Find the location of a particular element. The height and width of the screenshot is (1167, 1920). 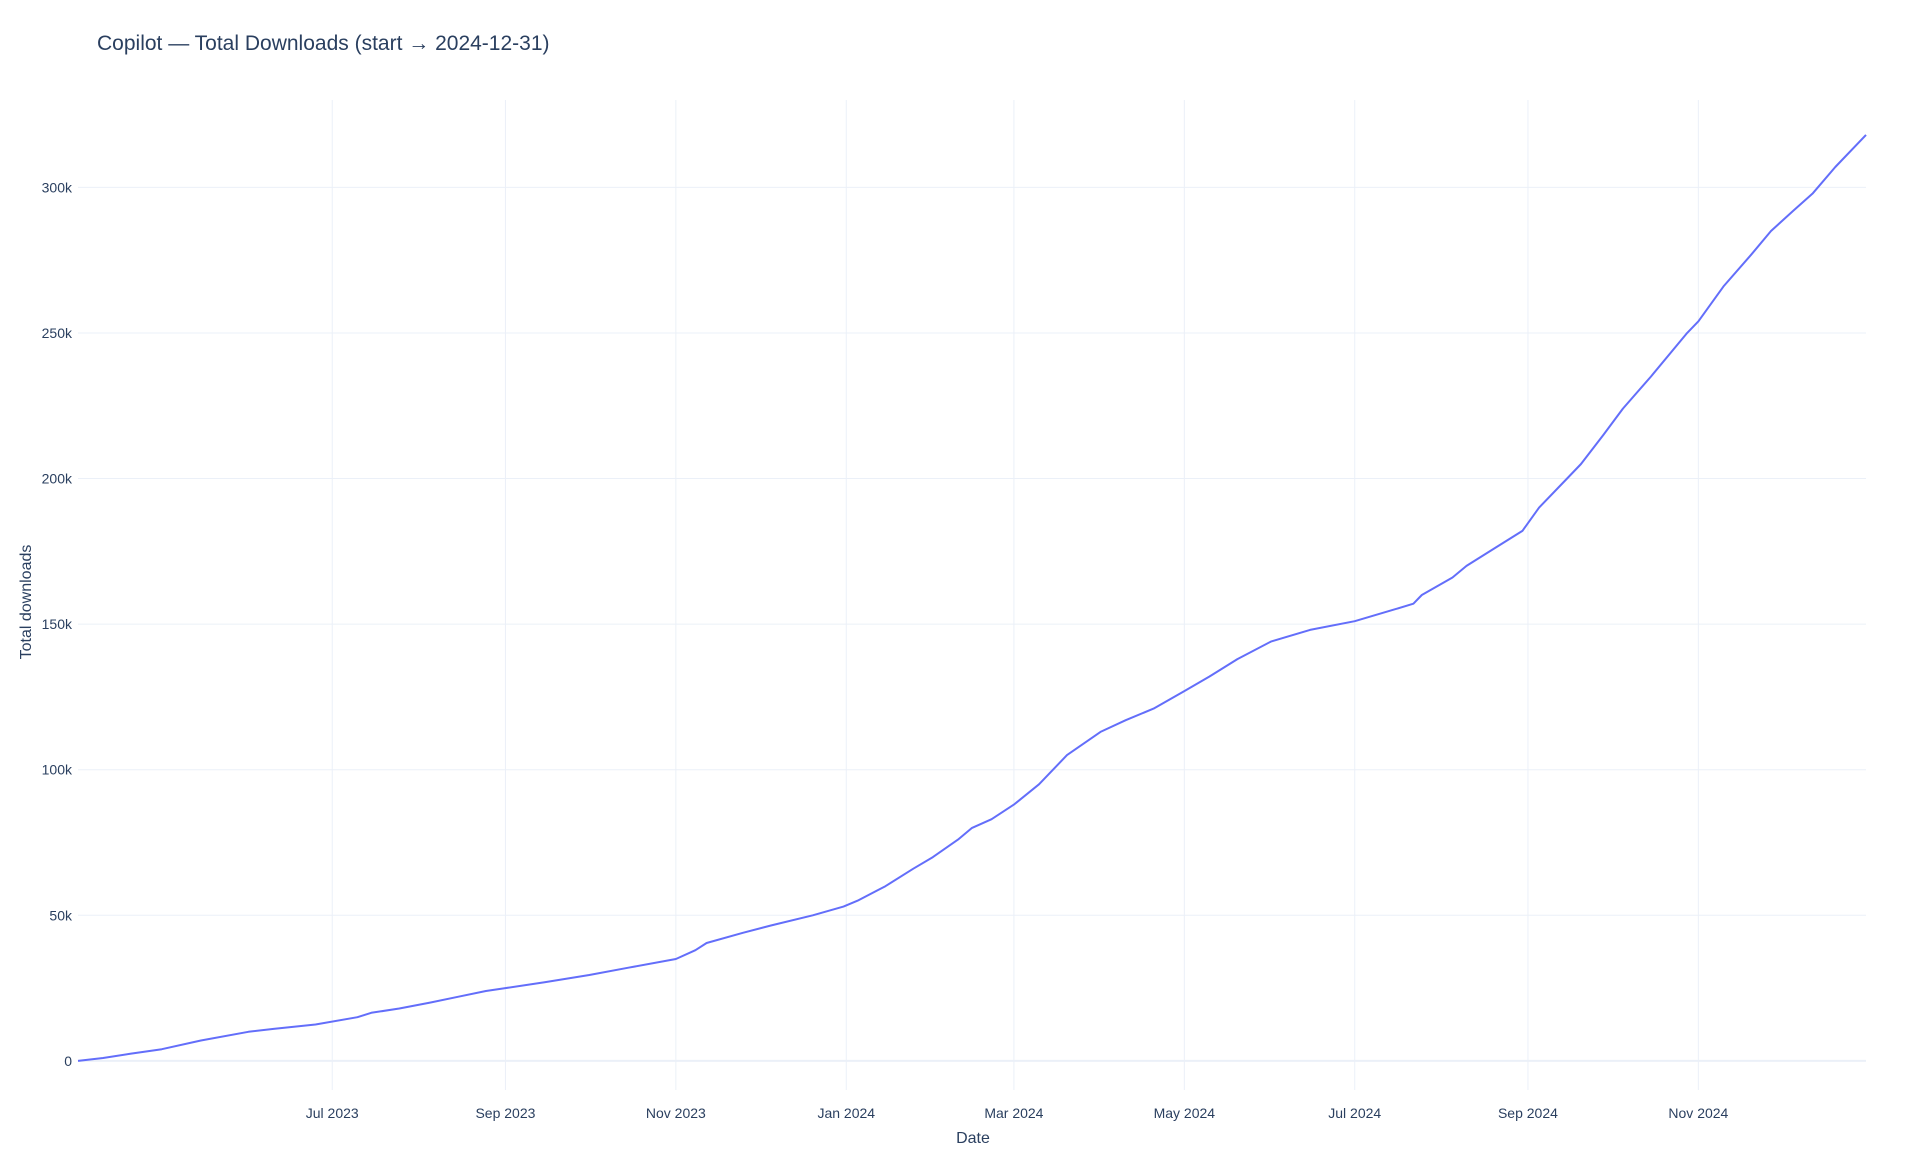

x-tick-label: Sep 2024 is located at coordinates (1528, 1113).